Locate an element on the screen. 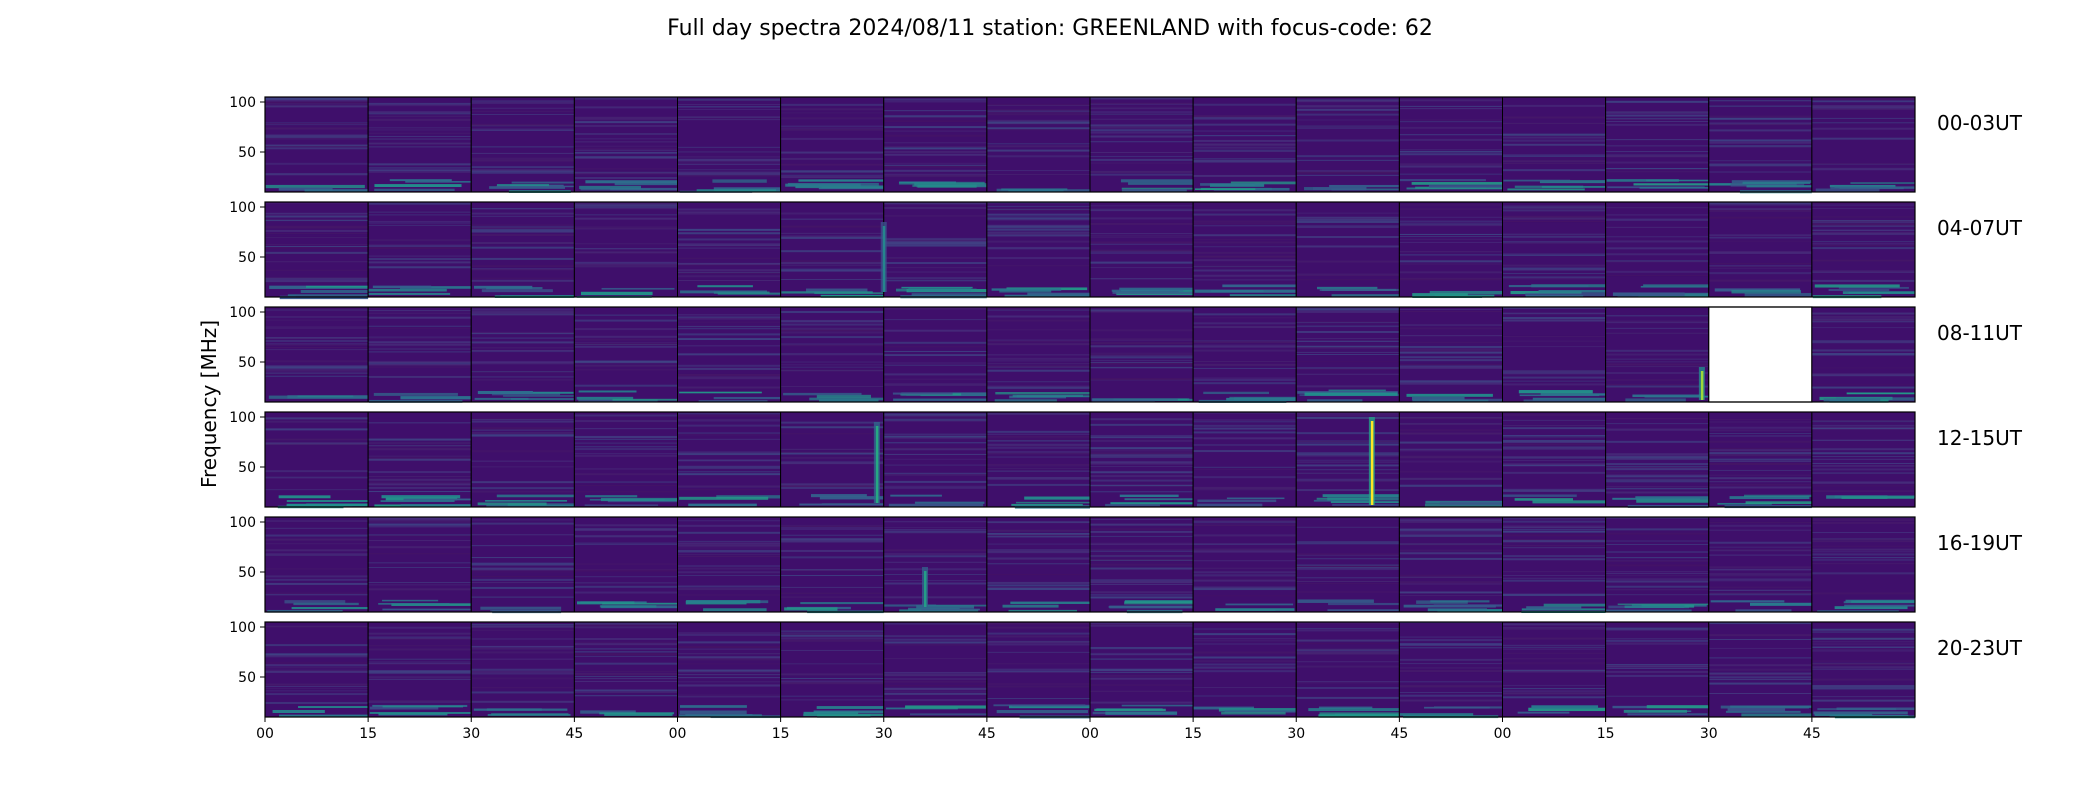 Image resolution: width=2100 pixels, height=800 pixels. y-tick-label: 100 is located at coordinates (242, 313).